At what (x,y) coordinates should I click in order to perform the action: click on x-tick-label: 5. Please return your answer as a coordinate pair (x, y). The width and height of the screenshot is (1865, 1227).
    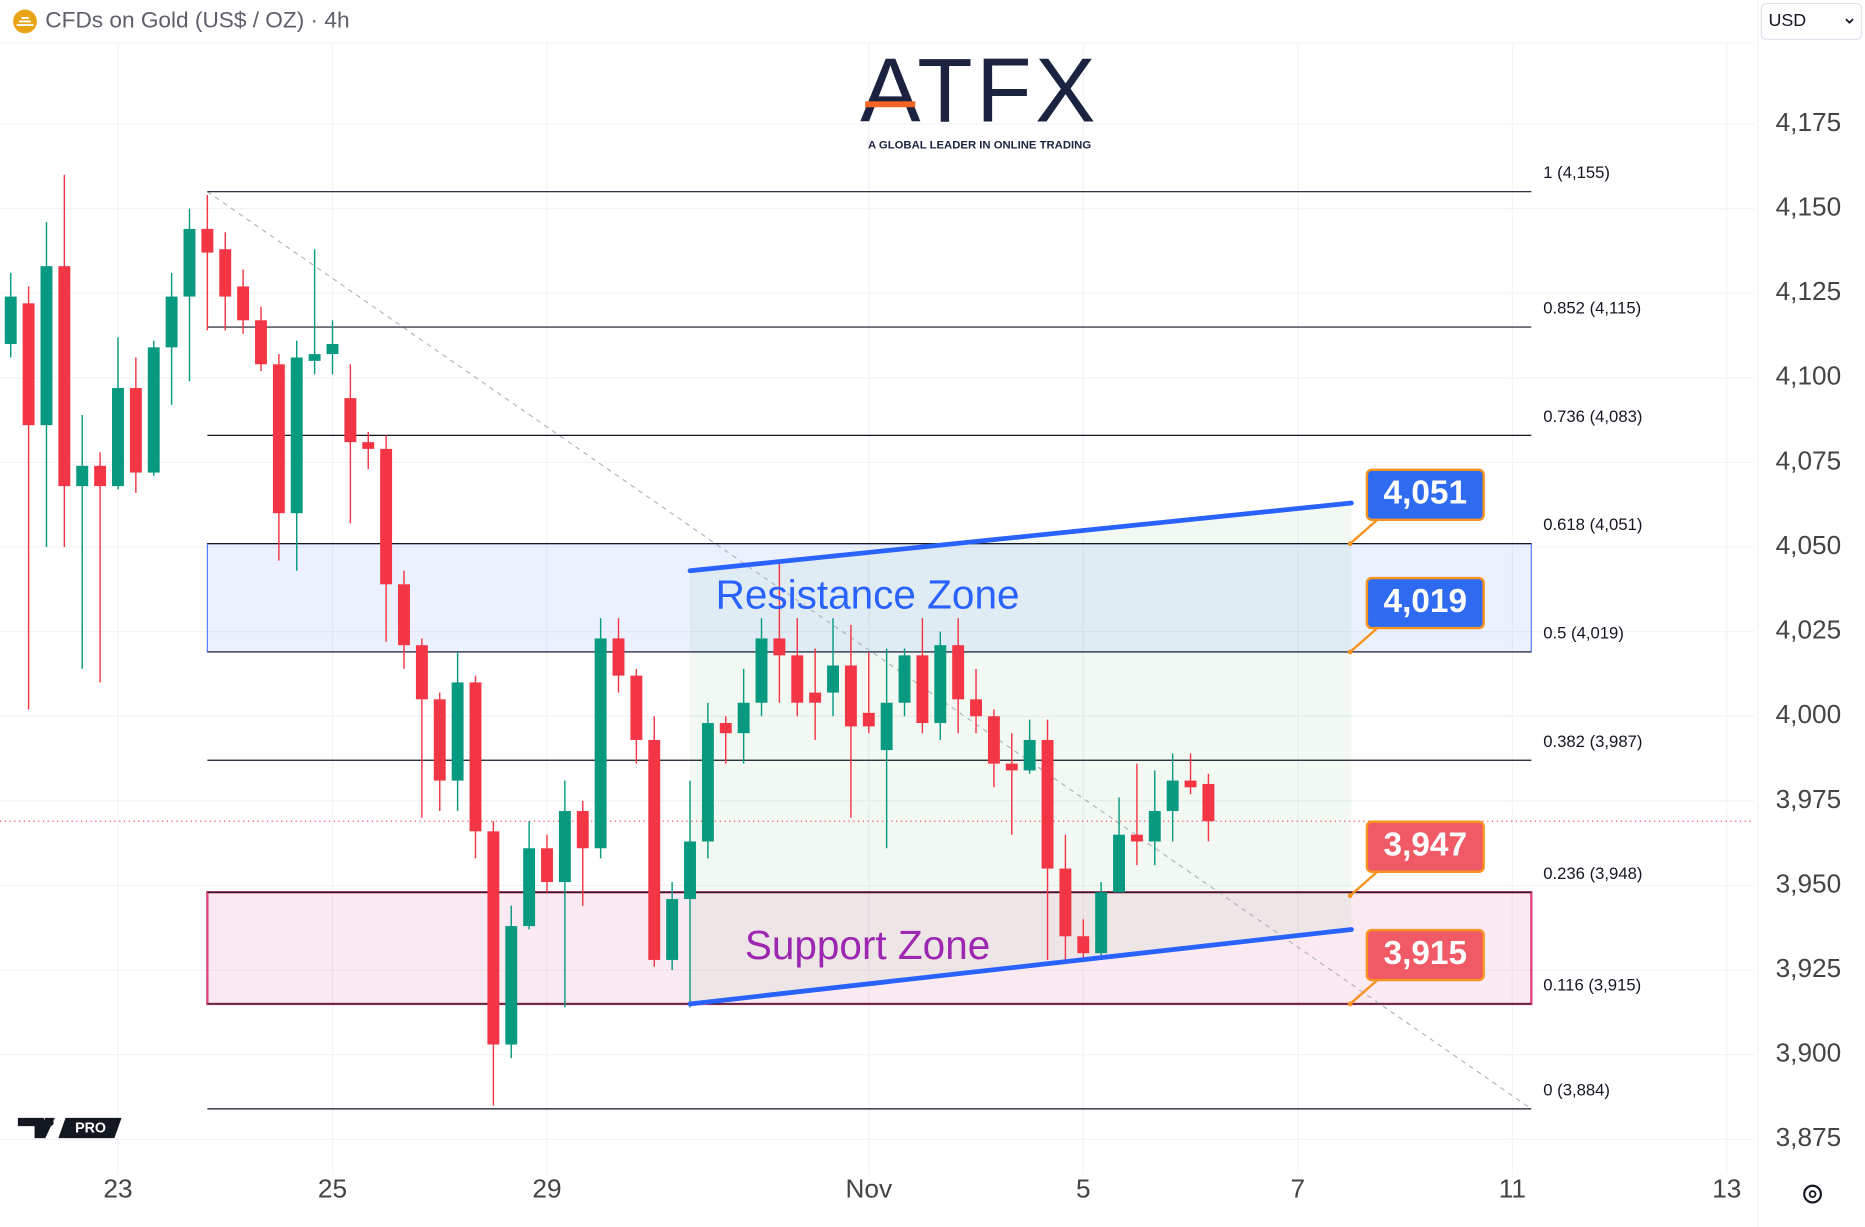
    Looking at the image, I should click on (1083, 1188).